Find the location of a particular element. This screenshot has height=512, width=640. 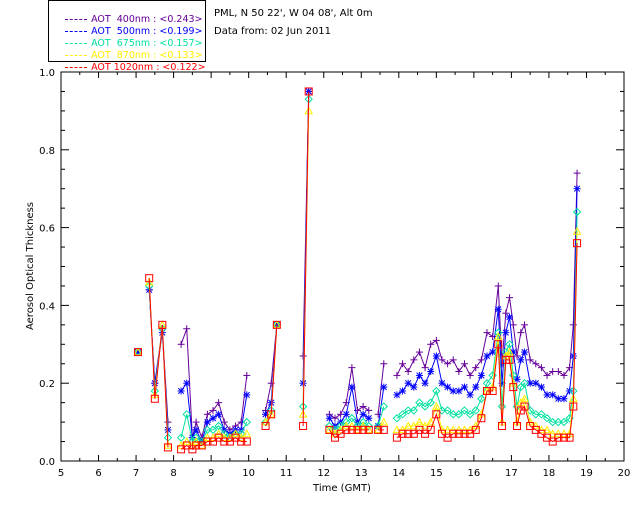

x-tick-label: 8 is located at coordinates (173, 473).